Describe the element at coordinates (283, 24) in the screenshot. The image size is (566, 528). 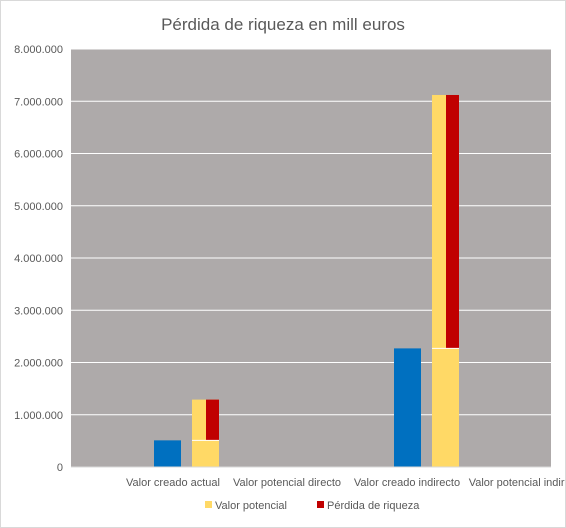
I see `chart-title: Pérdida de riqueza en mill euros` at that location.